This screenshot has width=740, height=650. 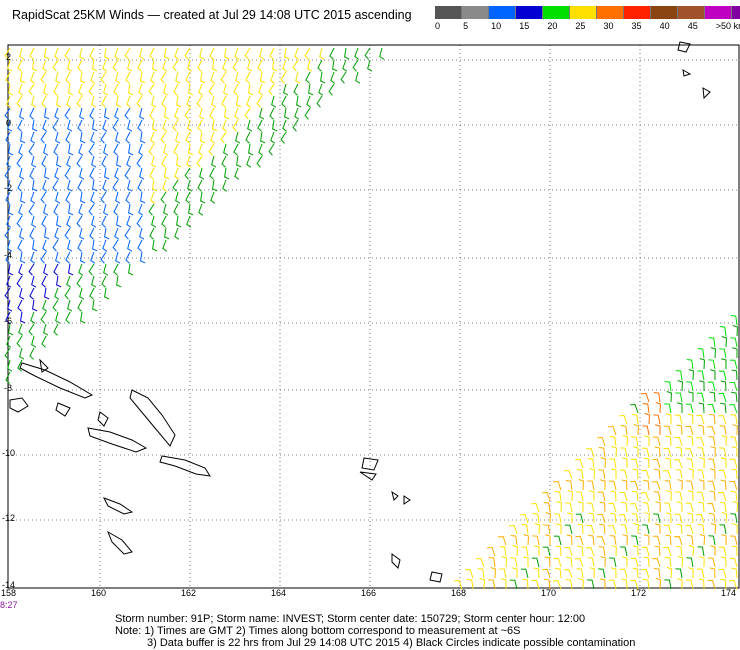 What do you see at coordinates (727, 26) in the screenshot?
I see `color-scale-label: >50 knots` at bounding box center [727, 26].